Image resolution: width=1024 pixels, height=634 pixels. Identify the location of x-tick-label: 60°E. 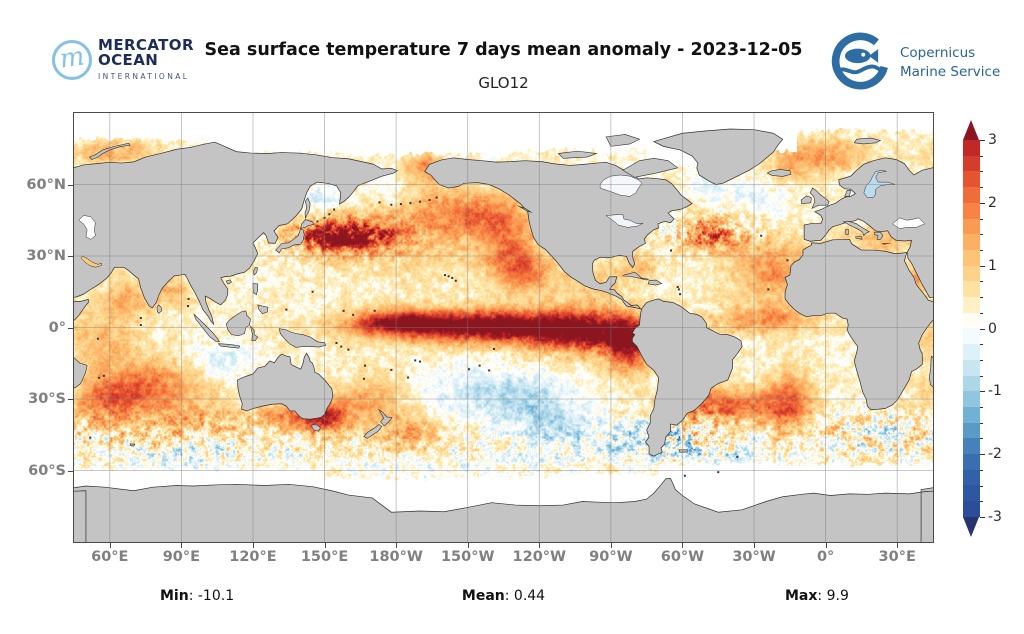
(110, 557).